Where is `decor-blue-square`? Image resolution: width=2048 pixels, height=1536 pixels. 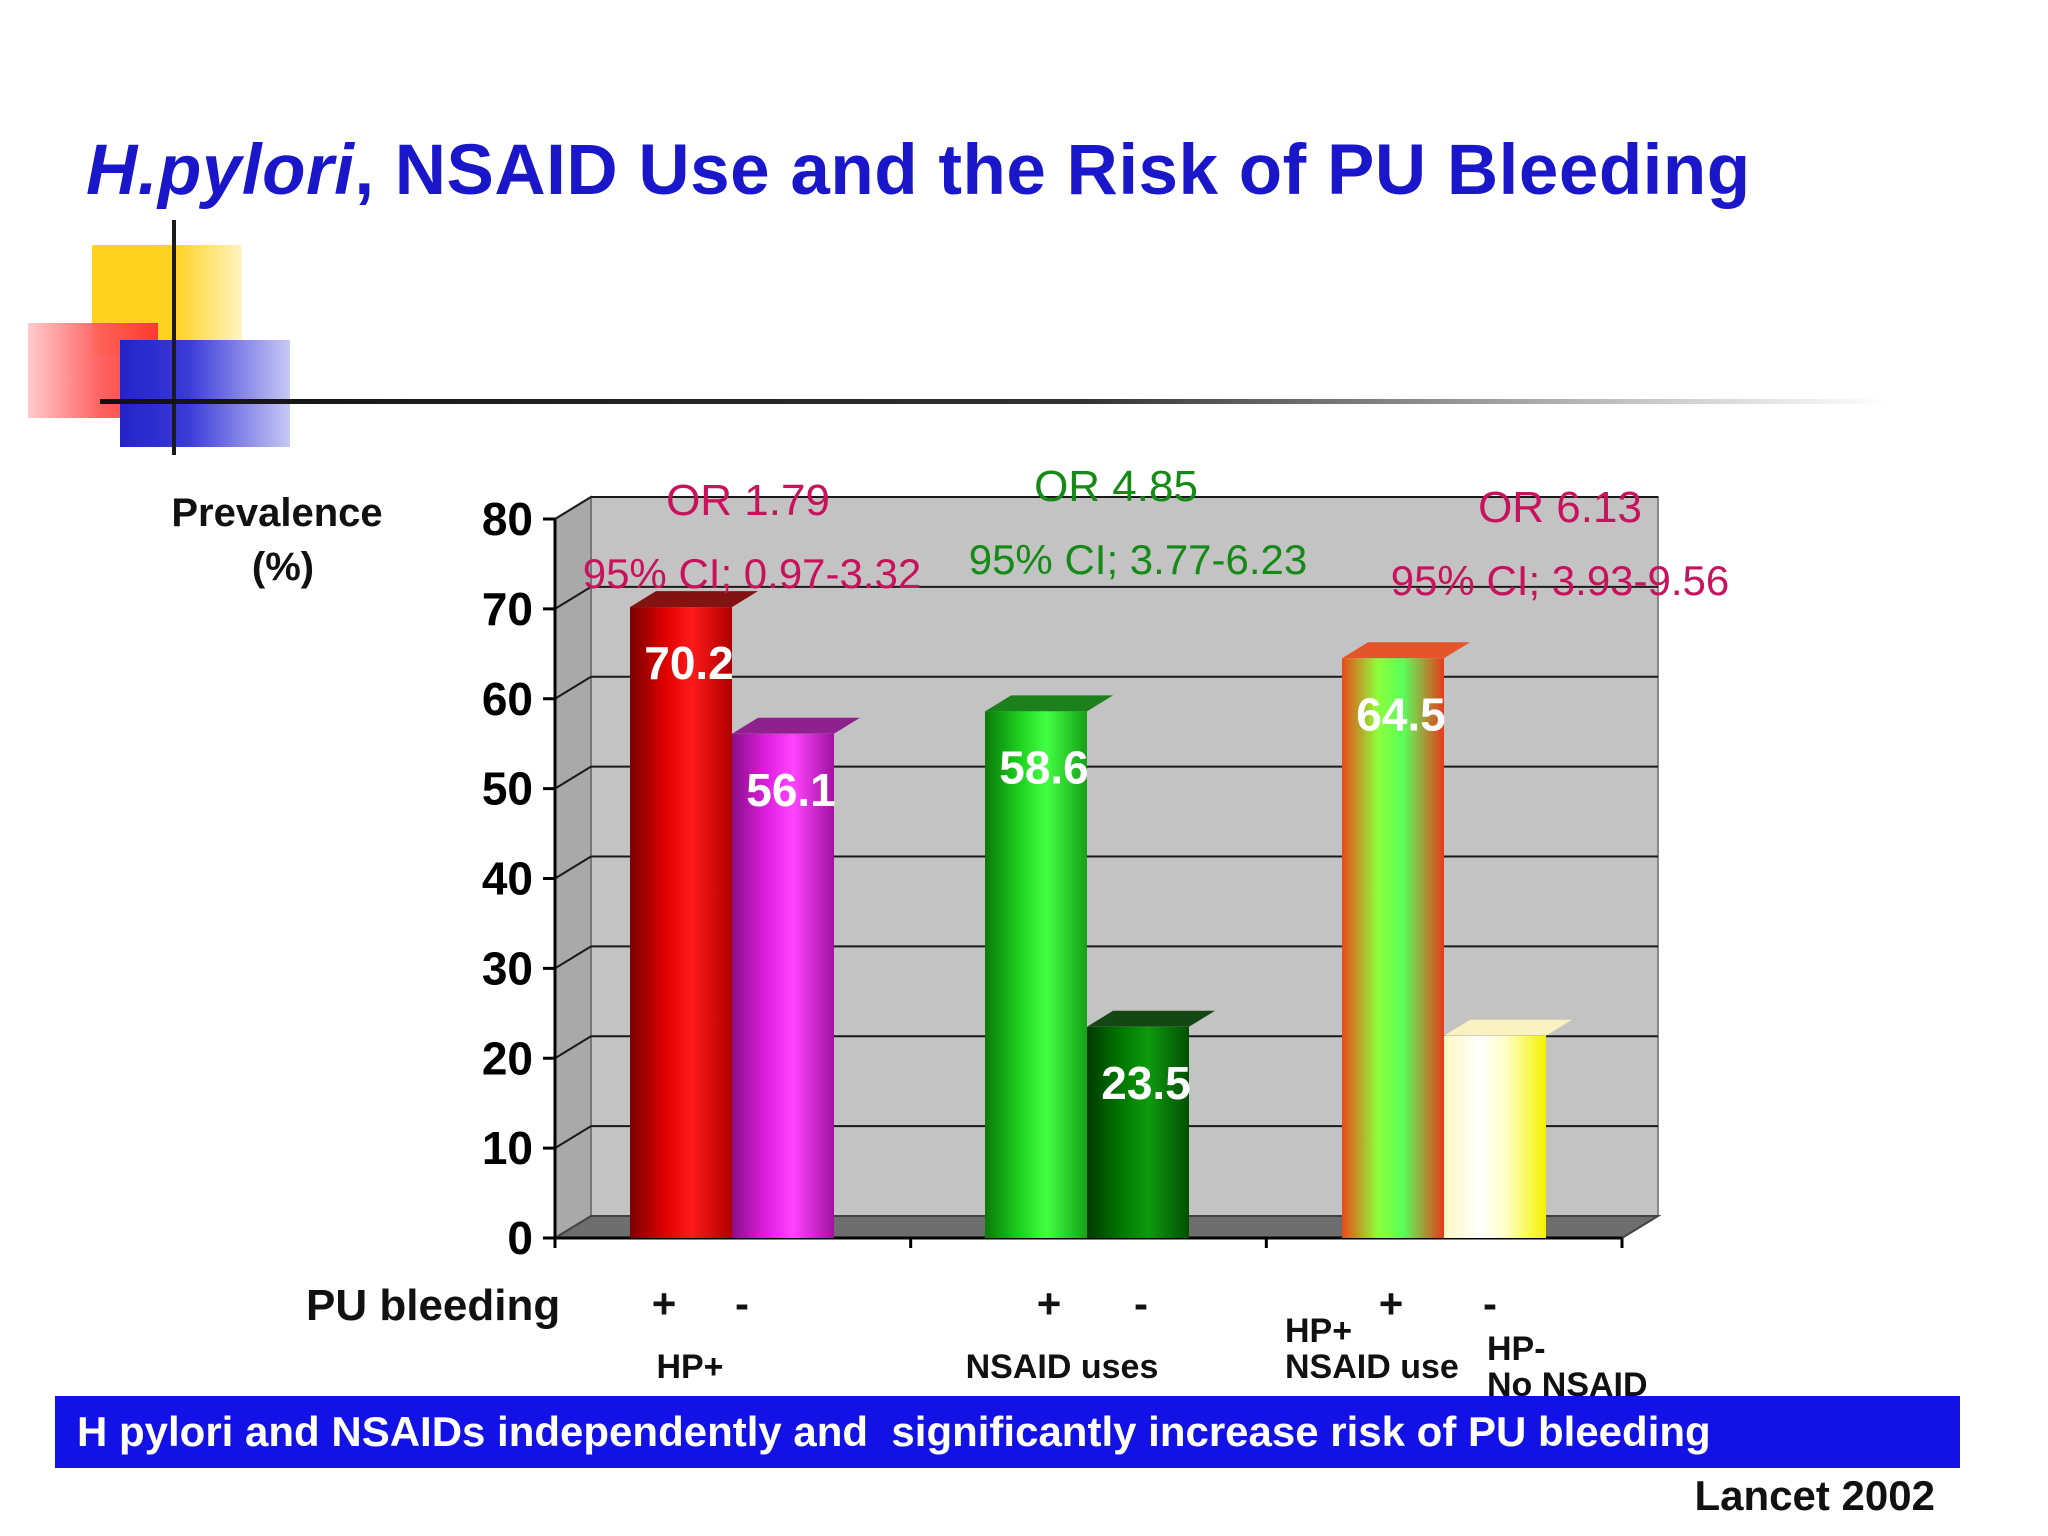 decor-blue-square is located at coordinates (205, 393).